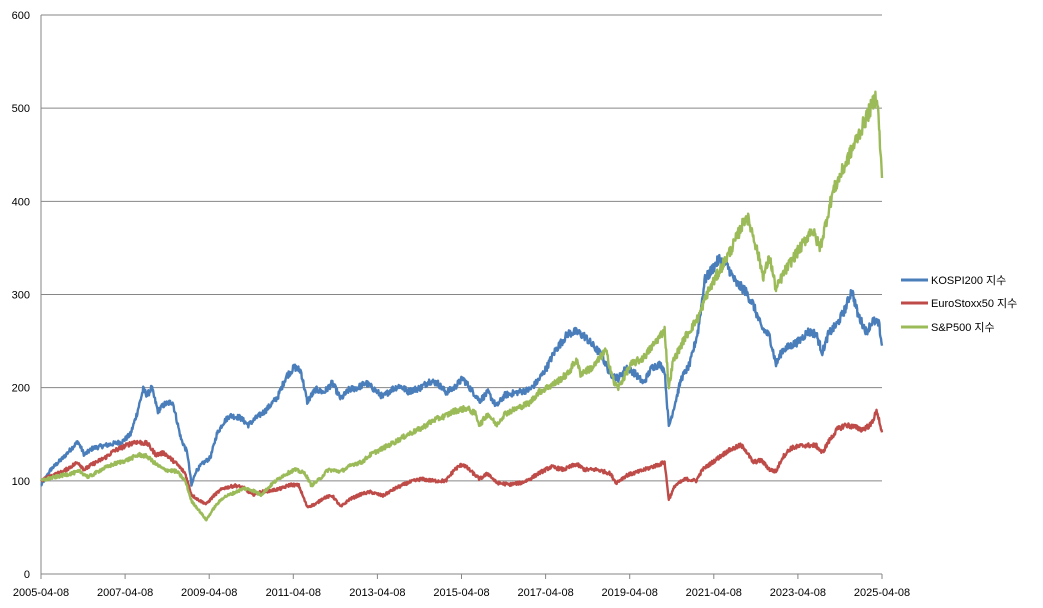 The image size is (1043, 608). What do you see at coordinates (714, 593) in the screenshot?
I see `x-tick-label: 2021-04-08` at bounding box center [714, 593].